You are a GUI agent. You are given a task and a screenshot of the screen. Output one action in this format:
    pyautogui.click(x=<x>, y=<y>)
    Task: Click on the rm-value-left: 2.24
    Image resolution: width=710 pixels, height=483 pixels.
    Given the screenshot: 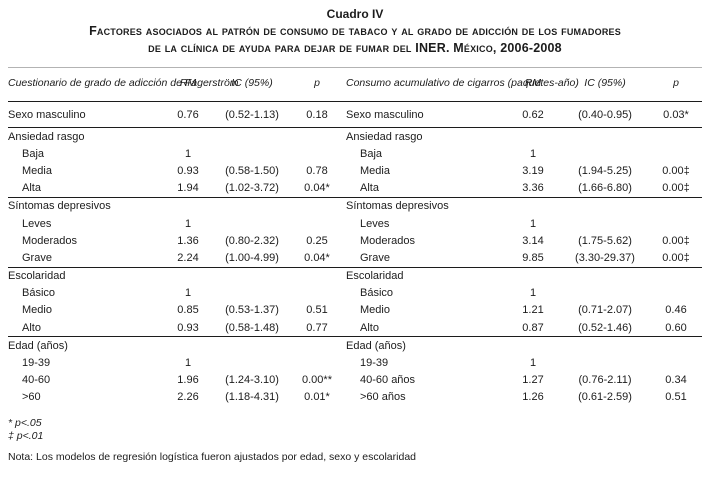 What is the action you would take?
    pyautogui.click(x=188, y=257)
    